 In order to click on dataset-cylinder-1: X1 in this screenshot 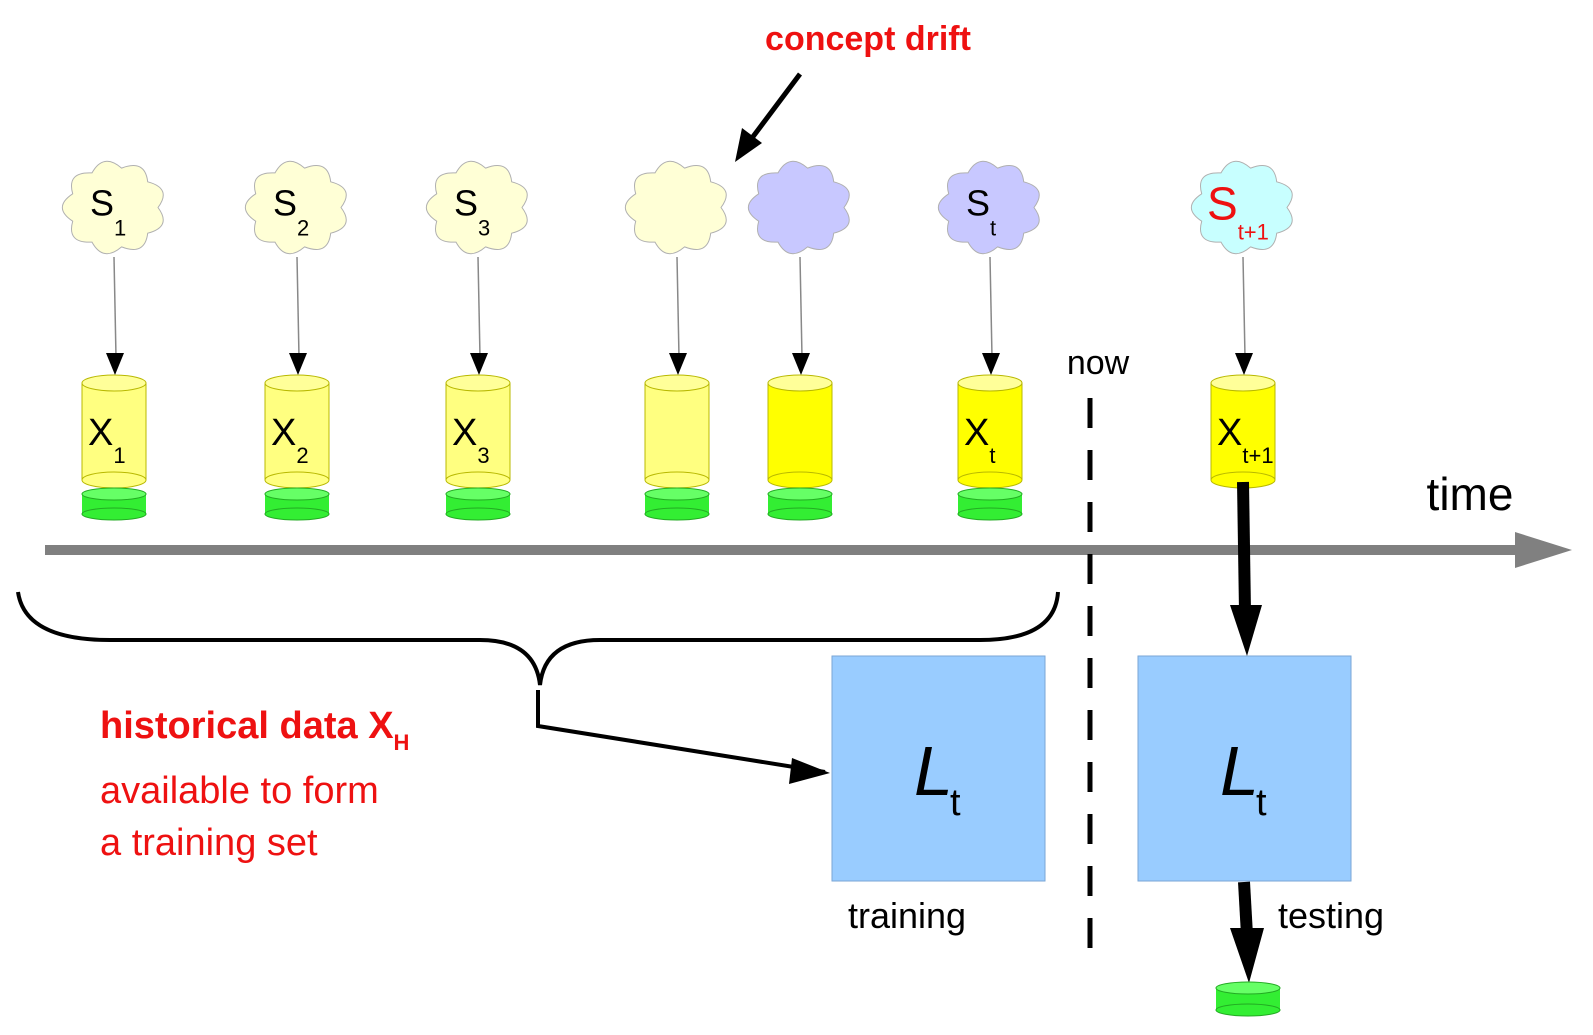, I will do `click(114, 431)`.